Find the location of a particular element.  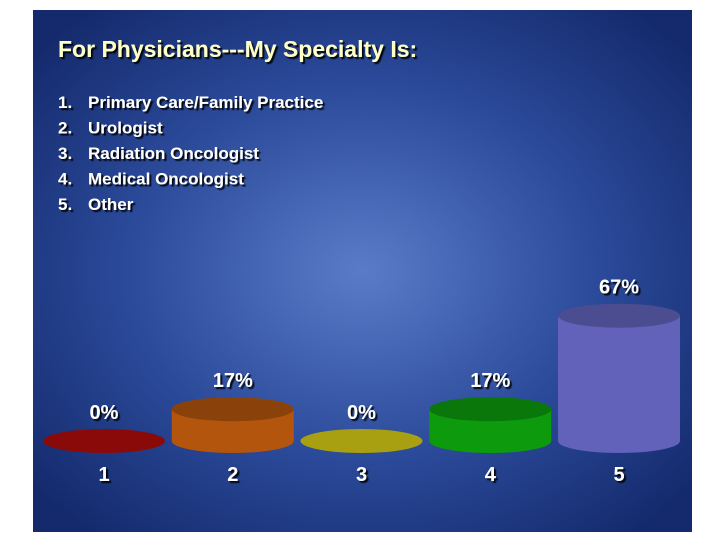

category-label: 5 is located at coordinates (618, 475).